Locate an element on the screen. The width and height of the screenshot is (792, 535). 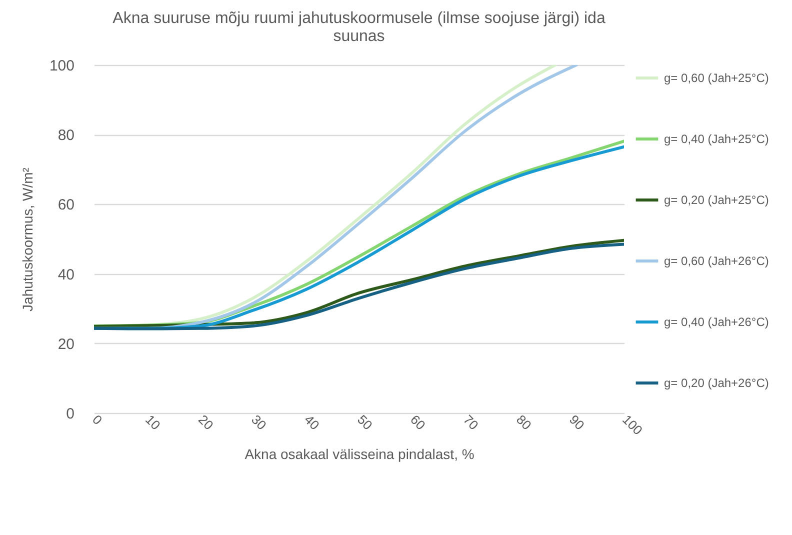
x-axis-title: Akna osakaal välisseina pindalast, % is located at coordinates (359, 454).